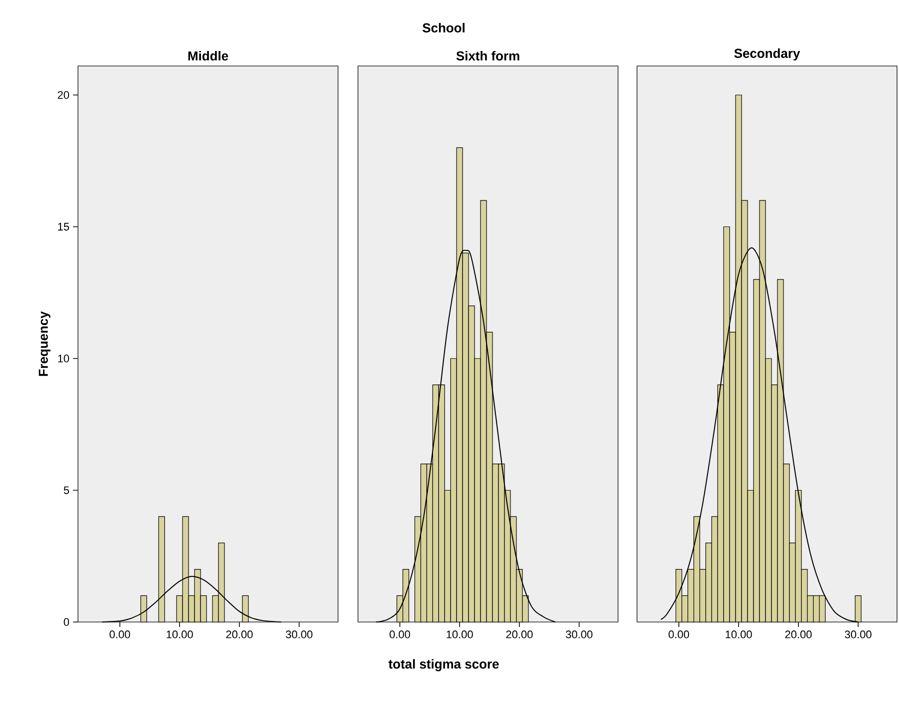 The width and height of the screenshot is (899, 702). I want to click on y-tick-label: 20, so click(64, 95).